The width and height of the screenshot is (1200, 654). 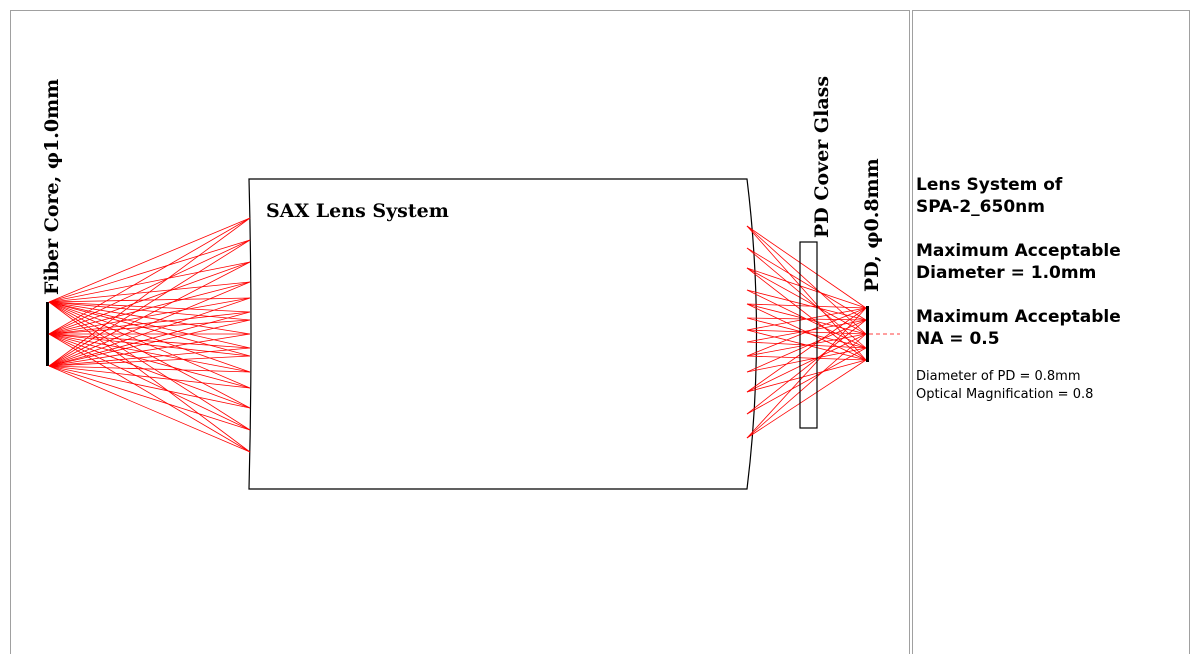 I want to click on photodiode, so click(x=867, y=334).